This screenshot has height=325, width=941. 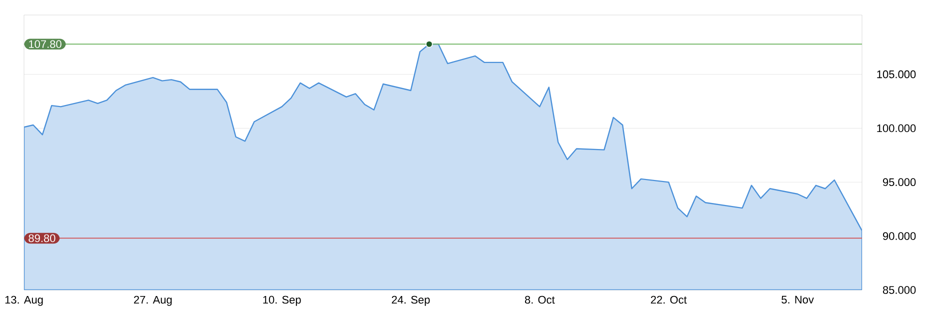 I want to click on x-tick-label: 22. Oct, so click(x=668, y=300).